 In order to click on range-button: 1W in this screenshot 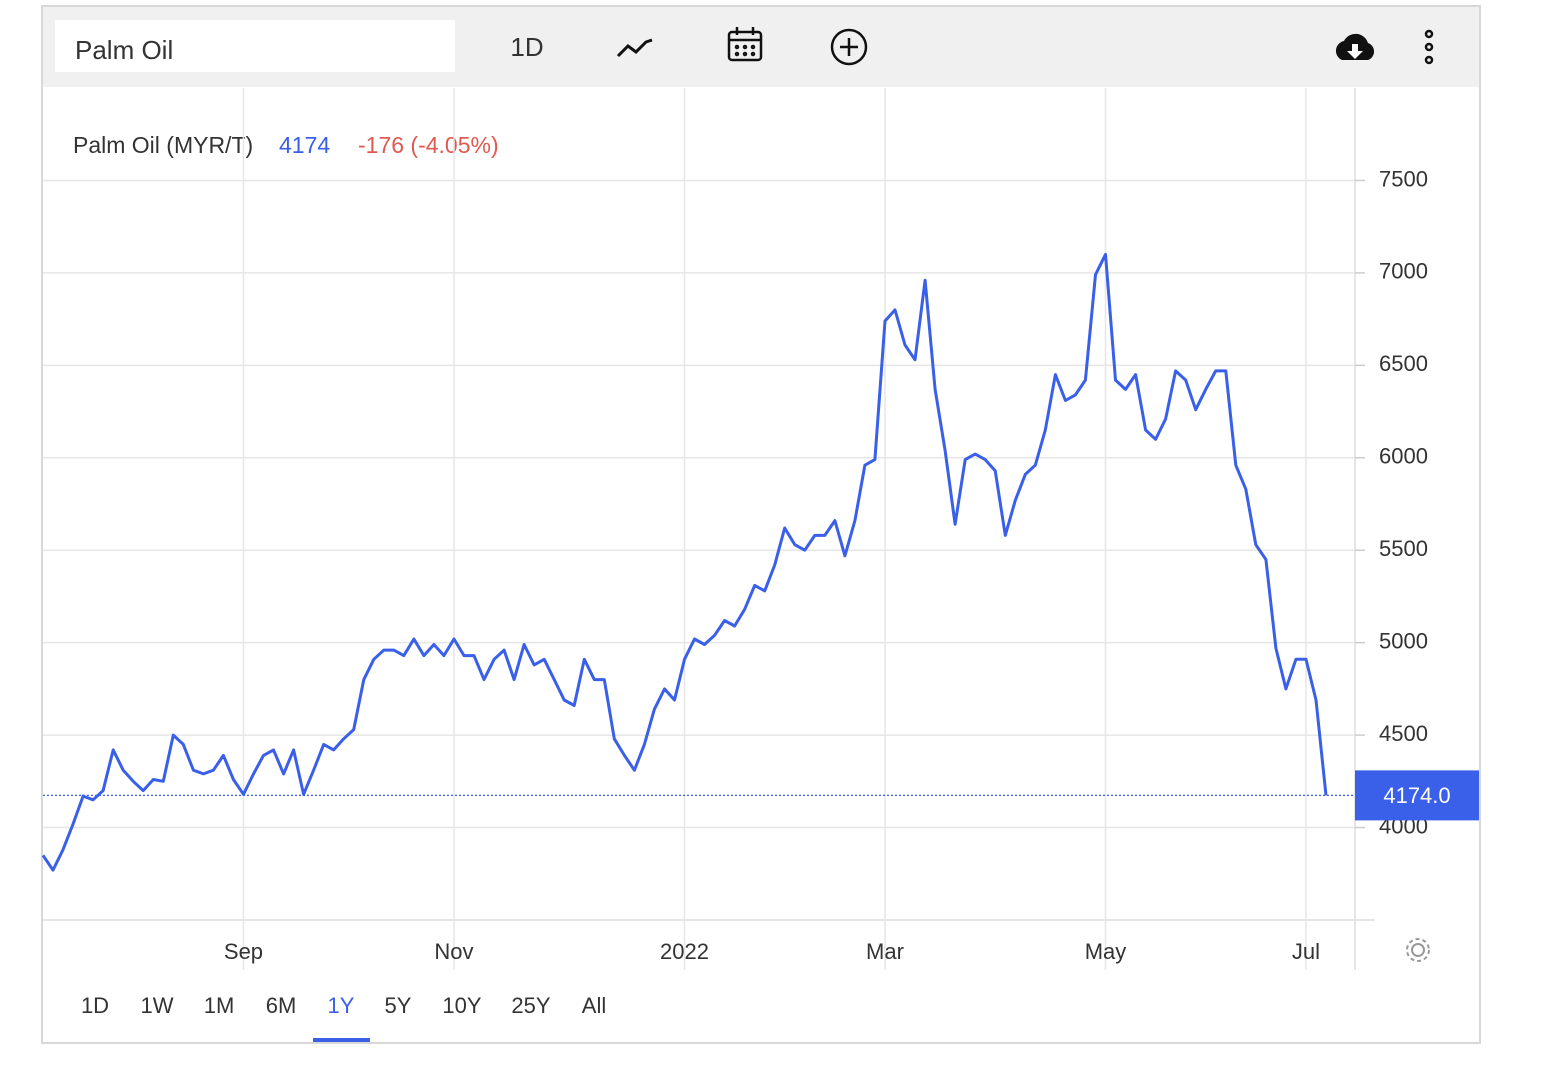, I will do `click(157, 1005)`.